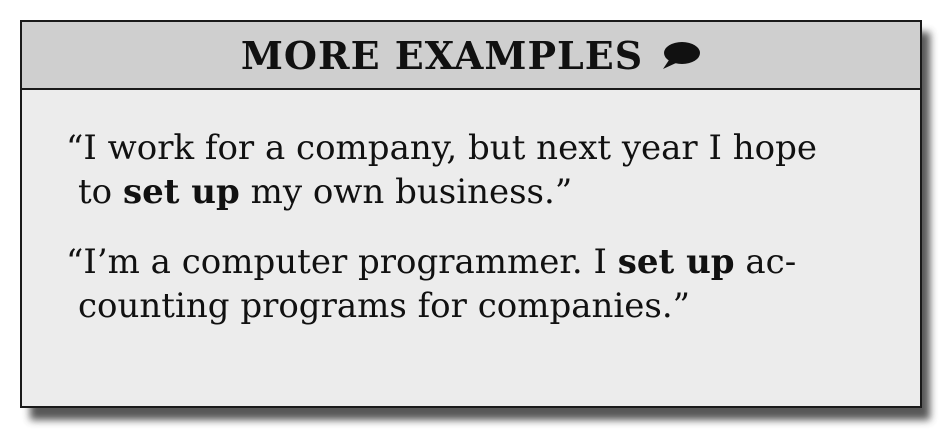 This screenshot has height=439, width=952. Describe the element at coordinates (406, 192) in the screenshot. I see `example-text: my own business.”` at that location.